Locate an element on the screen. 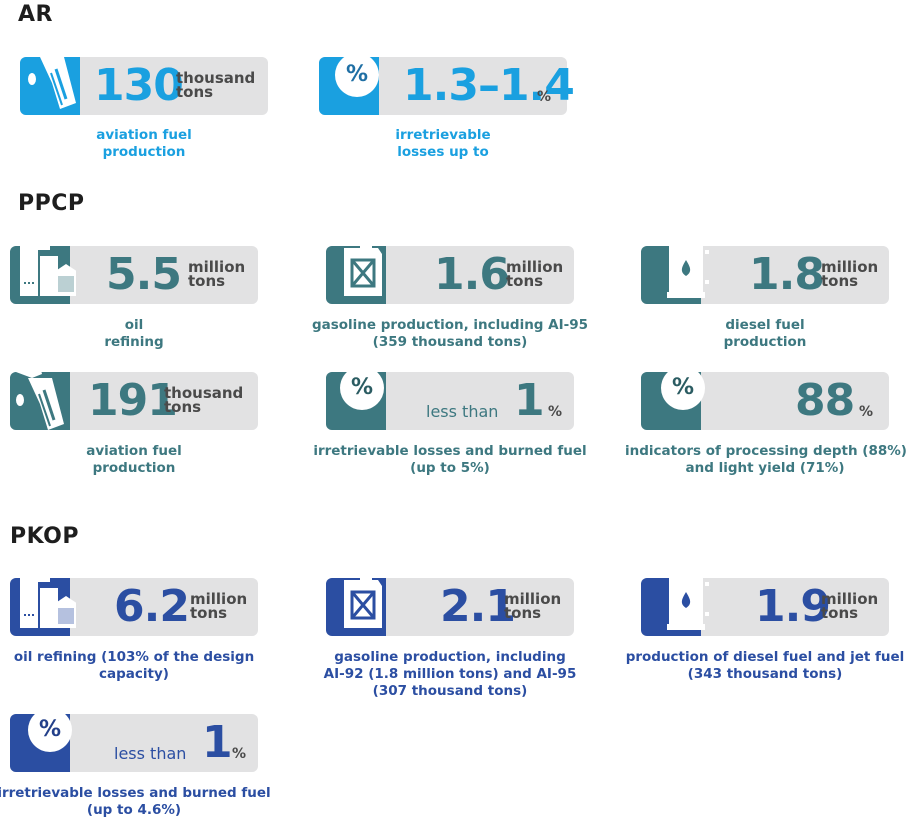 This screenshot has height=822, width=913. stat-card-ppcp-processing-depth: % 88 % is located at coordinates (765, 398).